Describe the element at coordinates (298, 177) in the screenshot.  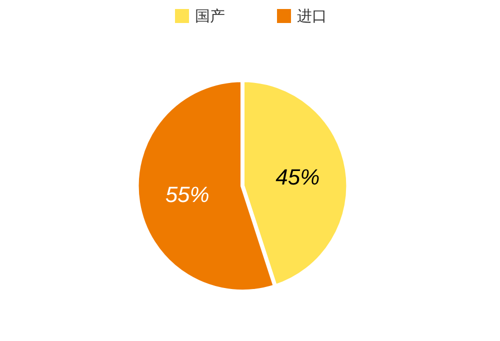
I see `data-label: 45%` at that location.